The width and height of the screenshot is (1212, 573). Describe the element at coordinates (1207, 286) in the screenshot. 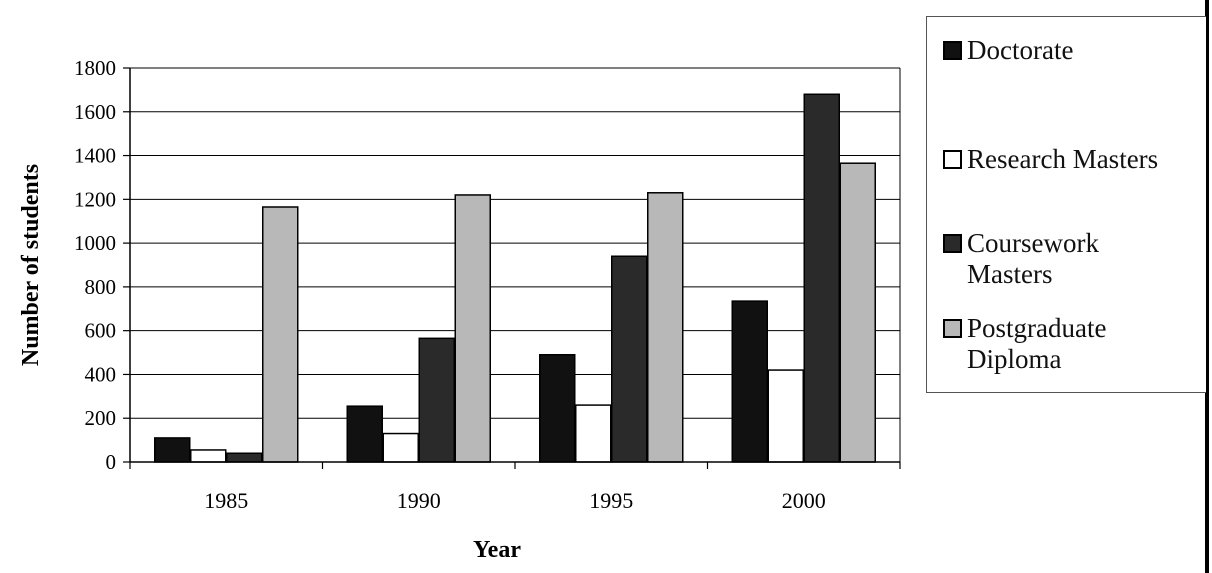

I see `frame-border` at that location.